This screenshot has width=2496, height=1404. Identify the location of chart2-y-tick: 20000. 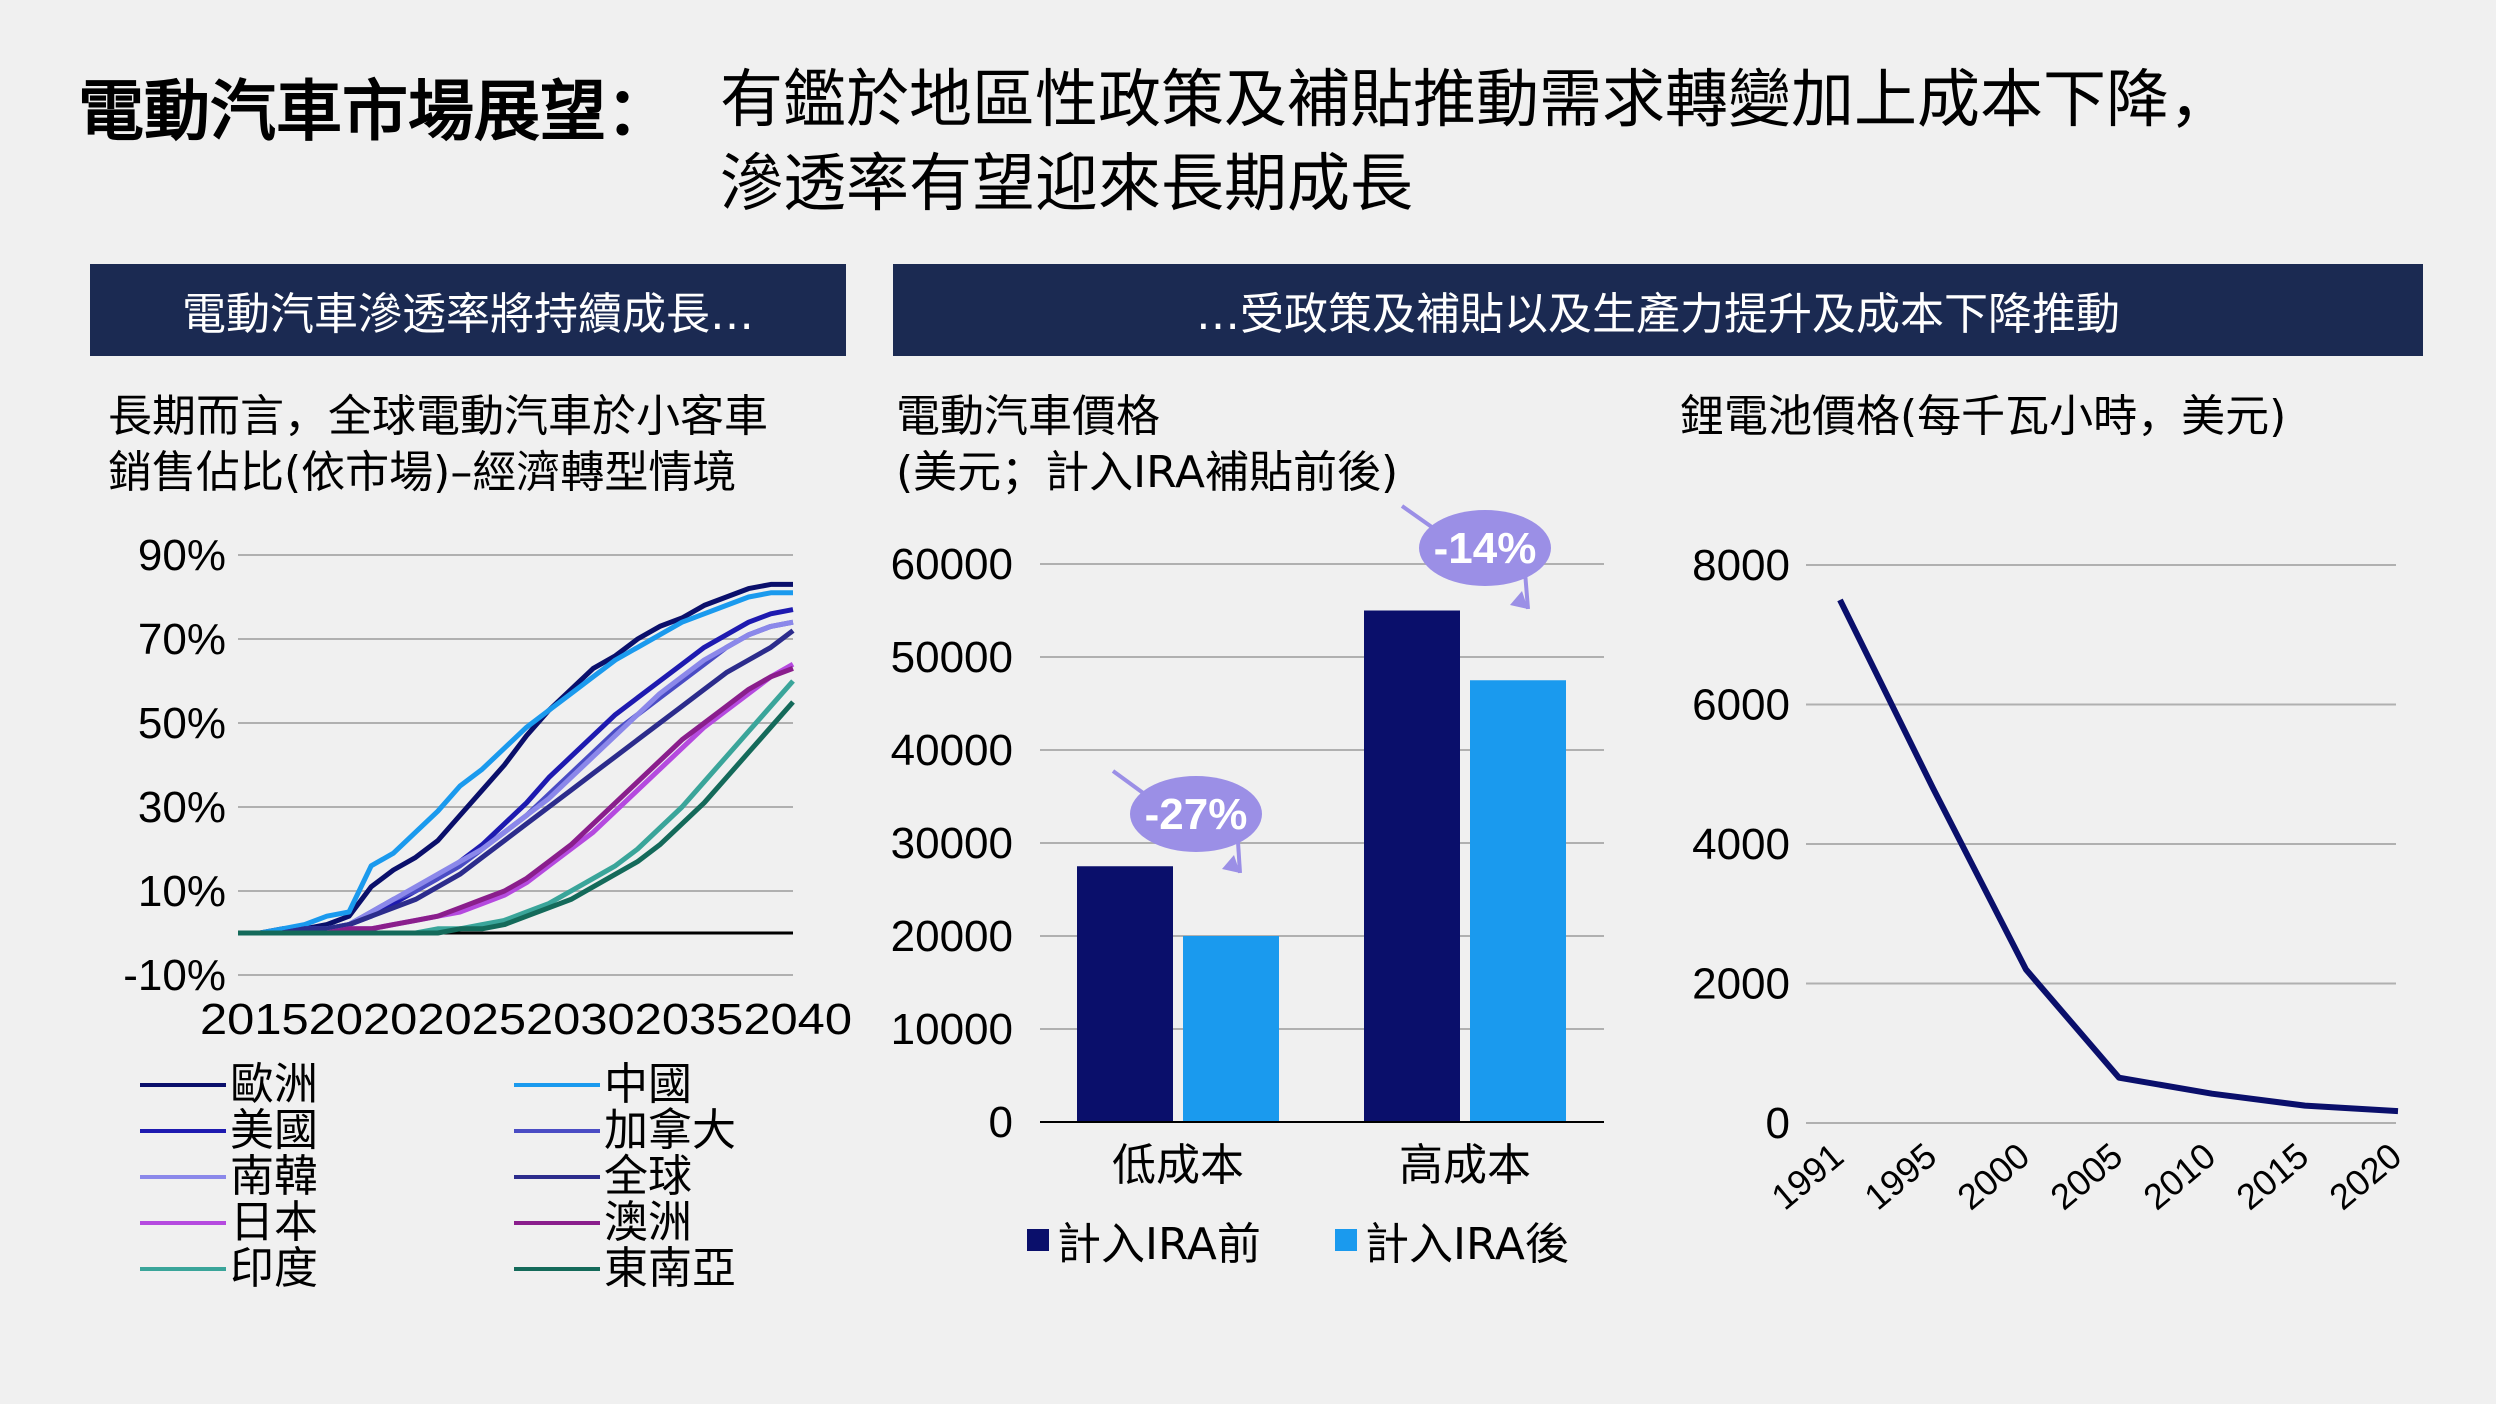
(952, 936).